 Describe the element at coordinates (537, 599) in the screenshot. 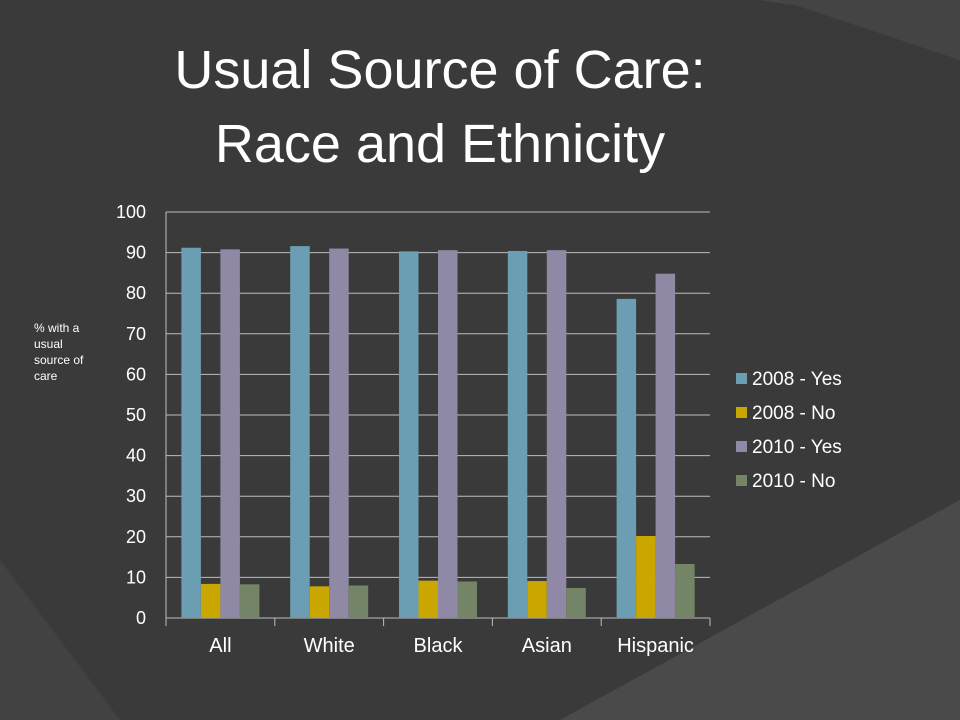

I see `bar-asian-2008-no` at that location.